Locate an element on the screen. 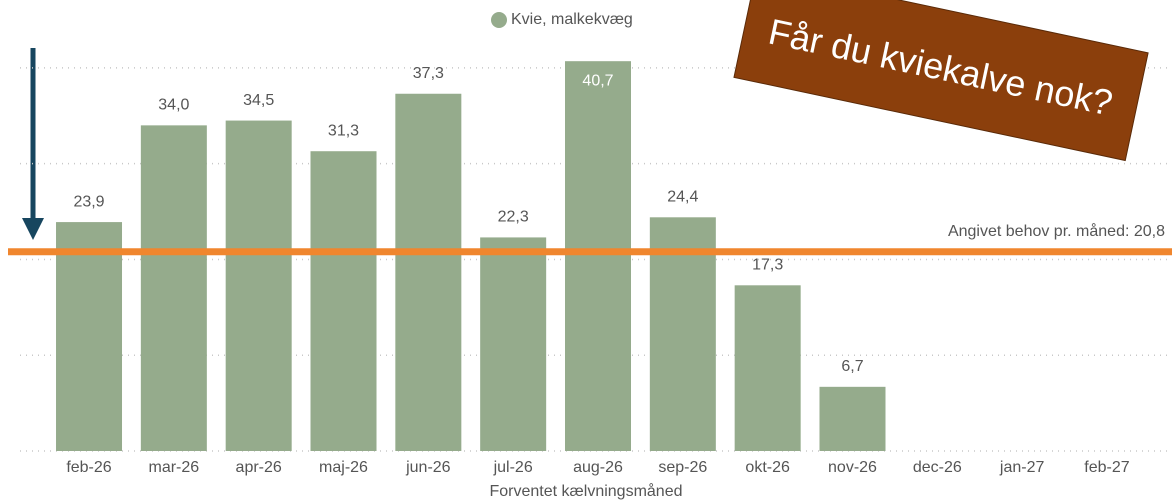 This screenshot has width=1172, height=502. value-label: 37,3 is located at coordinates (428, 73).